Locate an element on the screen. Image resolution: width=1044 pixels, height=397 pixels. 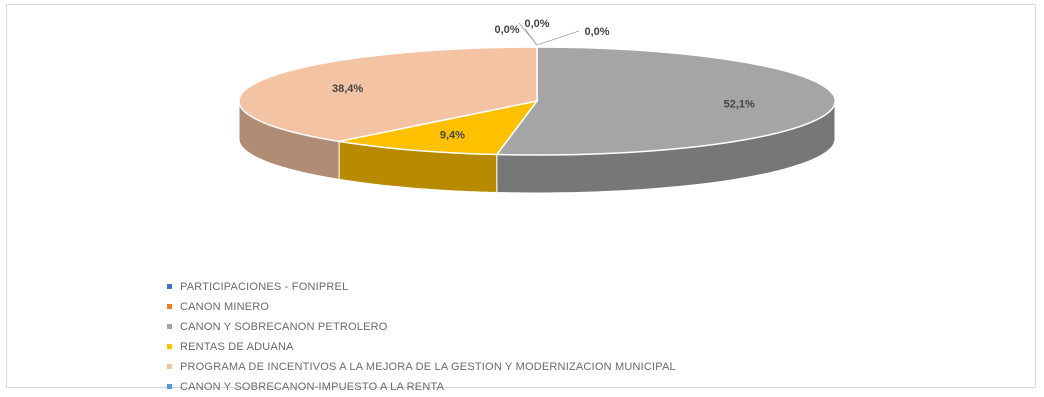
legend-label: CANON Y SOBRECANON PETROLERO is located at coordinates (284, 327).